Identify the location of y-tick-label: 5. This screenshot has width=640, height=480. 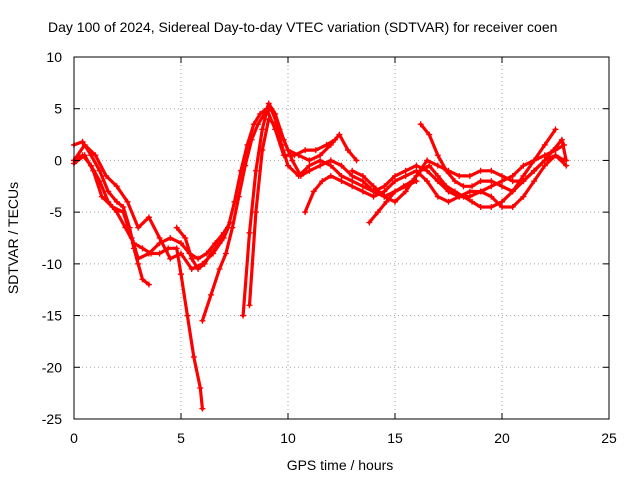
(58, 109).